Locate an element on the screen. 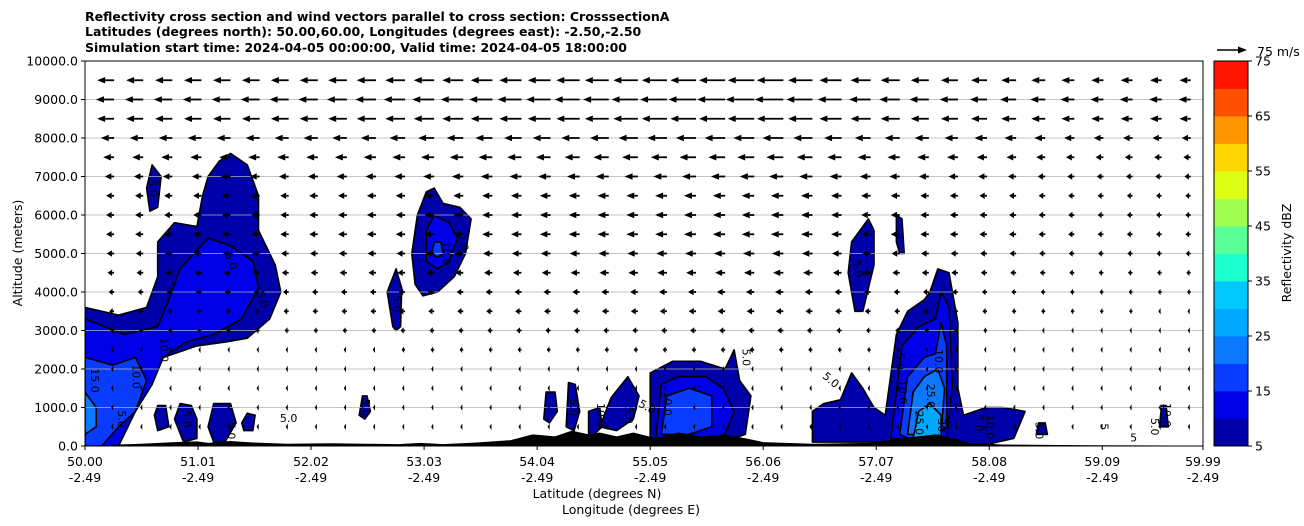  wind-vector-r13-c28 is located at coordinates (897, 330).